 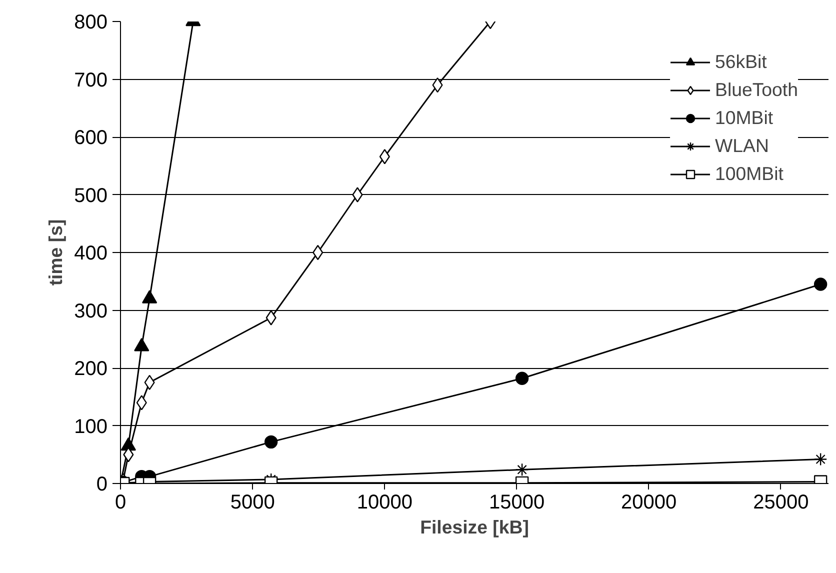 What do you see at coordinates (91, 253) in the screenshot?
I see `y-tick-label: 400` at bounding box center [91, 253].